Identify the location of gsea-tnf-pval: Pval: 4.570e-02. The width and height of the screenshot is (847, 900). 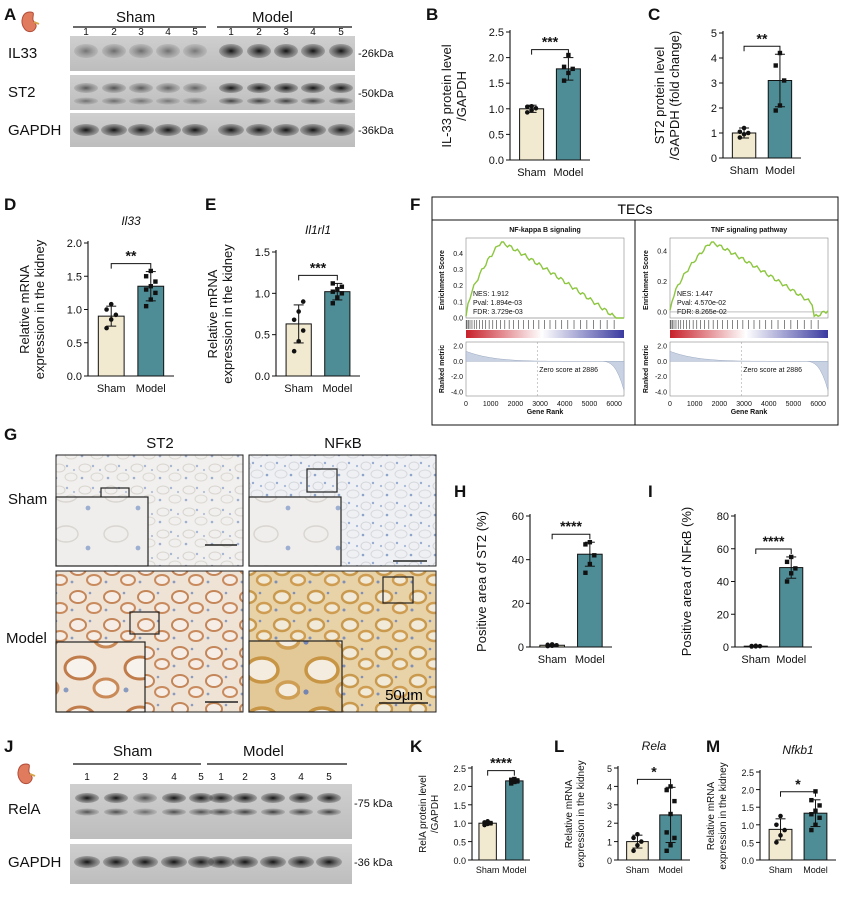
(701, 303).